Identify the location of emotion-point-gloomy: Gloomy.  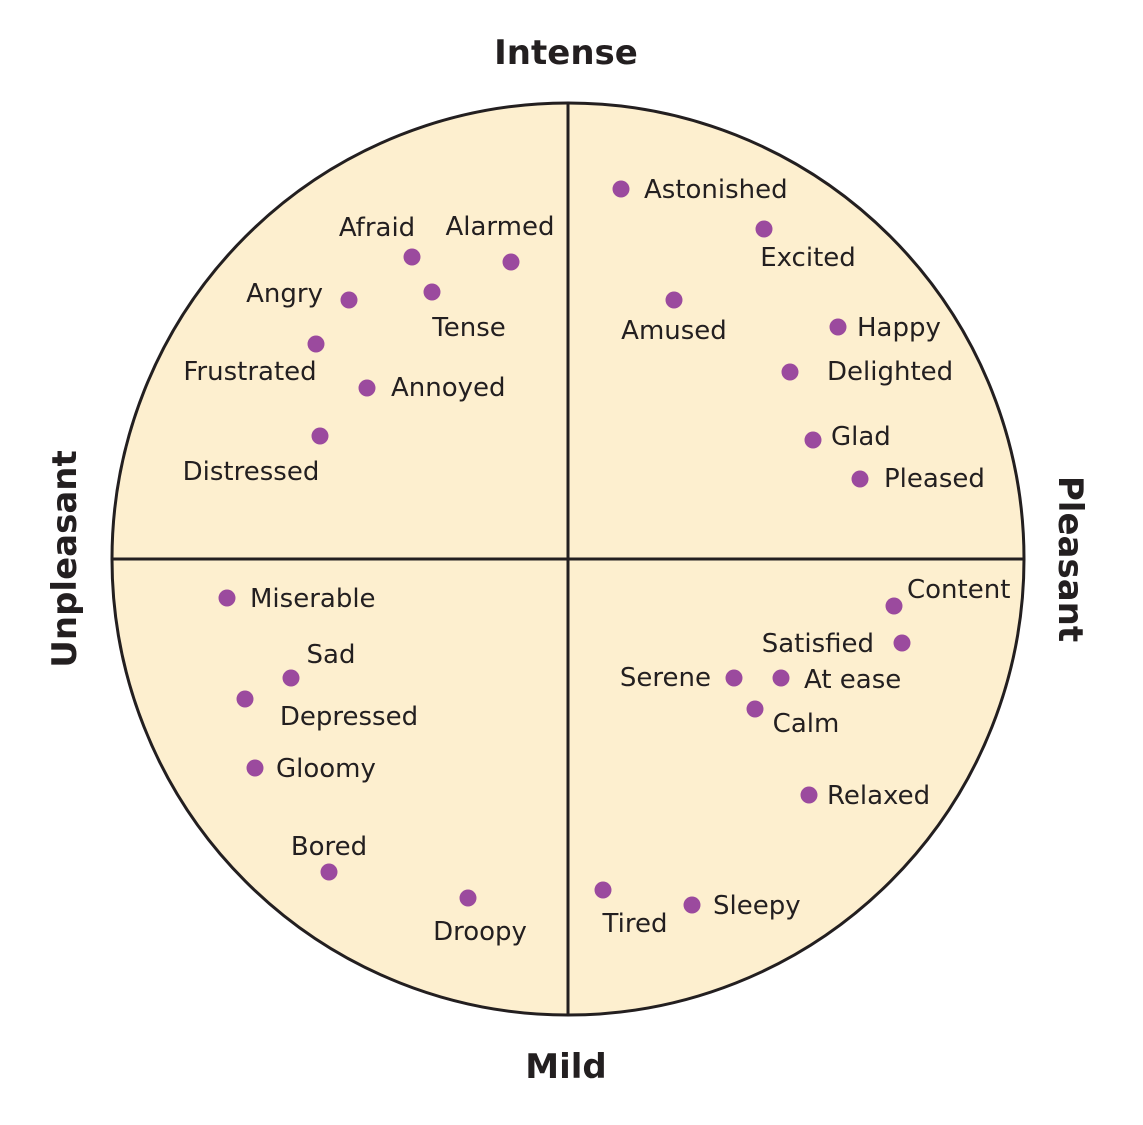
(311, 769).